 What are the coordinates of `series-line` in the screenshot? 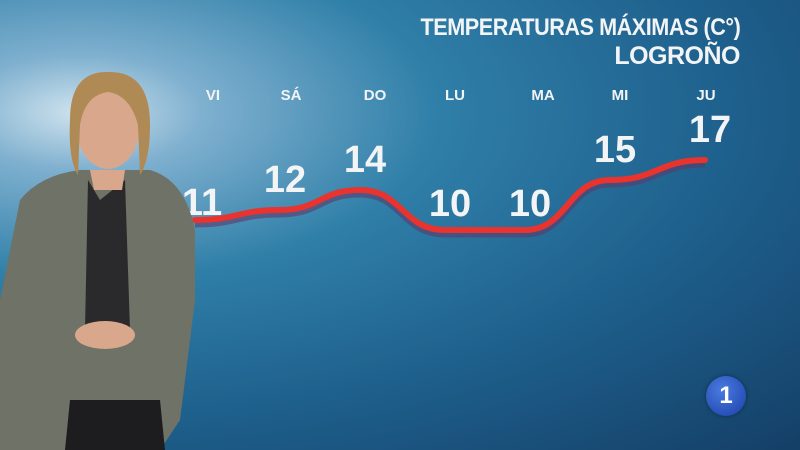 It's located at (450, 195).